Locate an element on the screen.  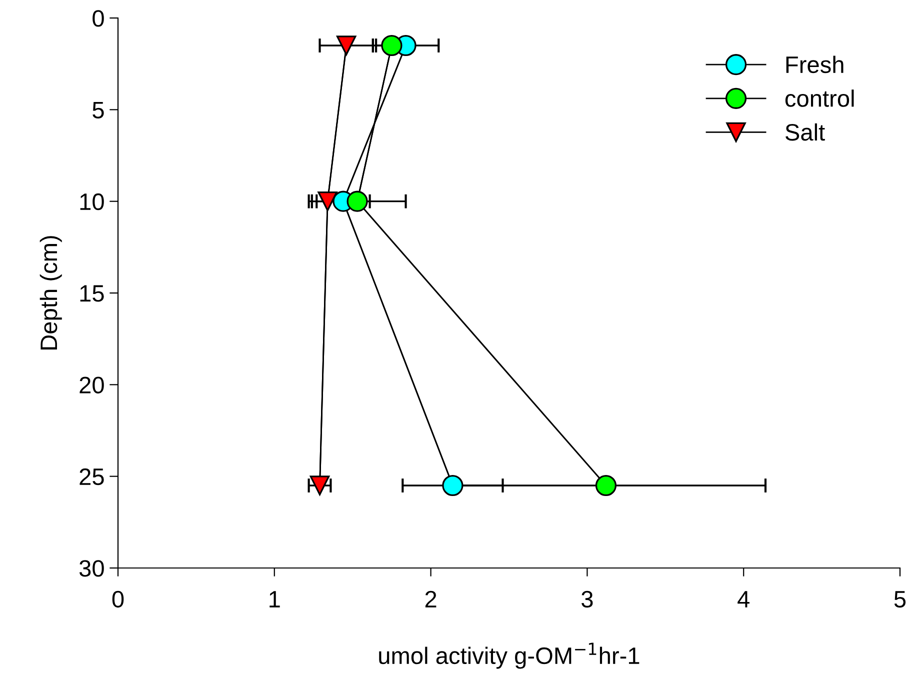
x-tick-label: 3 is located at coordinates (587, 599).